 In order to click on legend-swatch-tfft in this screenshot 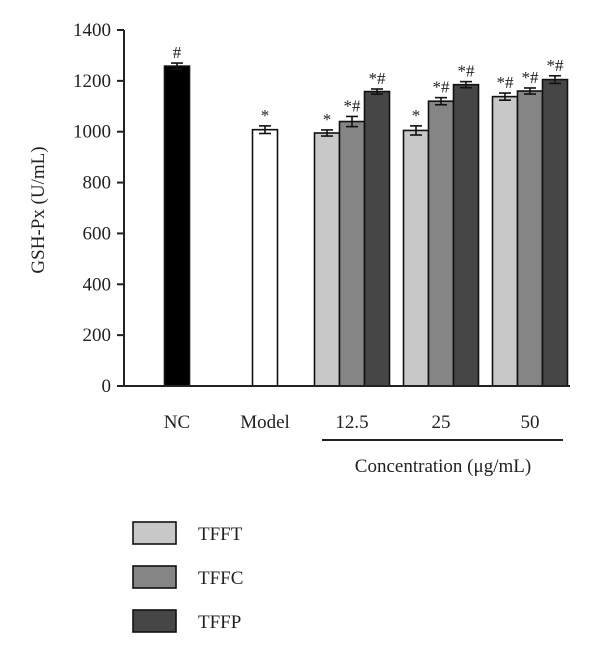, I will do `click(154, 533)`.